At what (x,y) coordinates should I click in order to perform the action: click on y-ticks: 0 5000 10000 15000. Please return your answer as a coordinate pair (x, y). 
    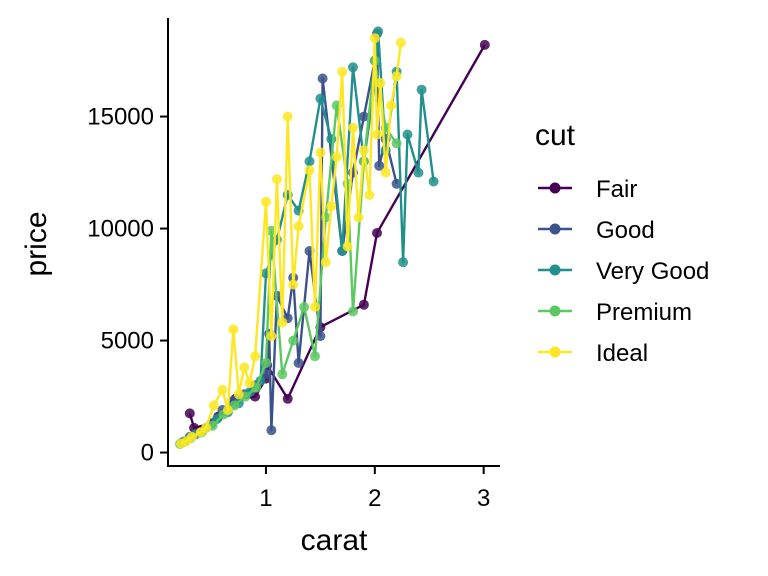
    Looking at the image, I should click on (127, 285).